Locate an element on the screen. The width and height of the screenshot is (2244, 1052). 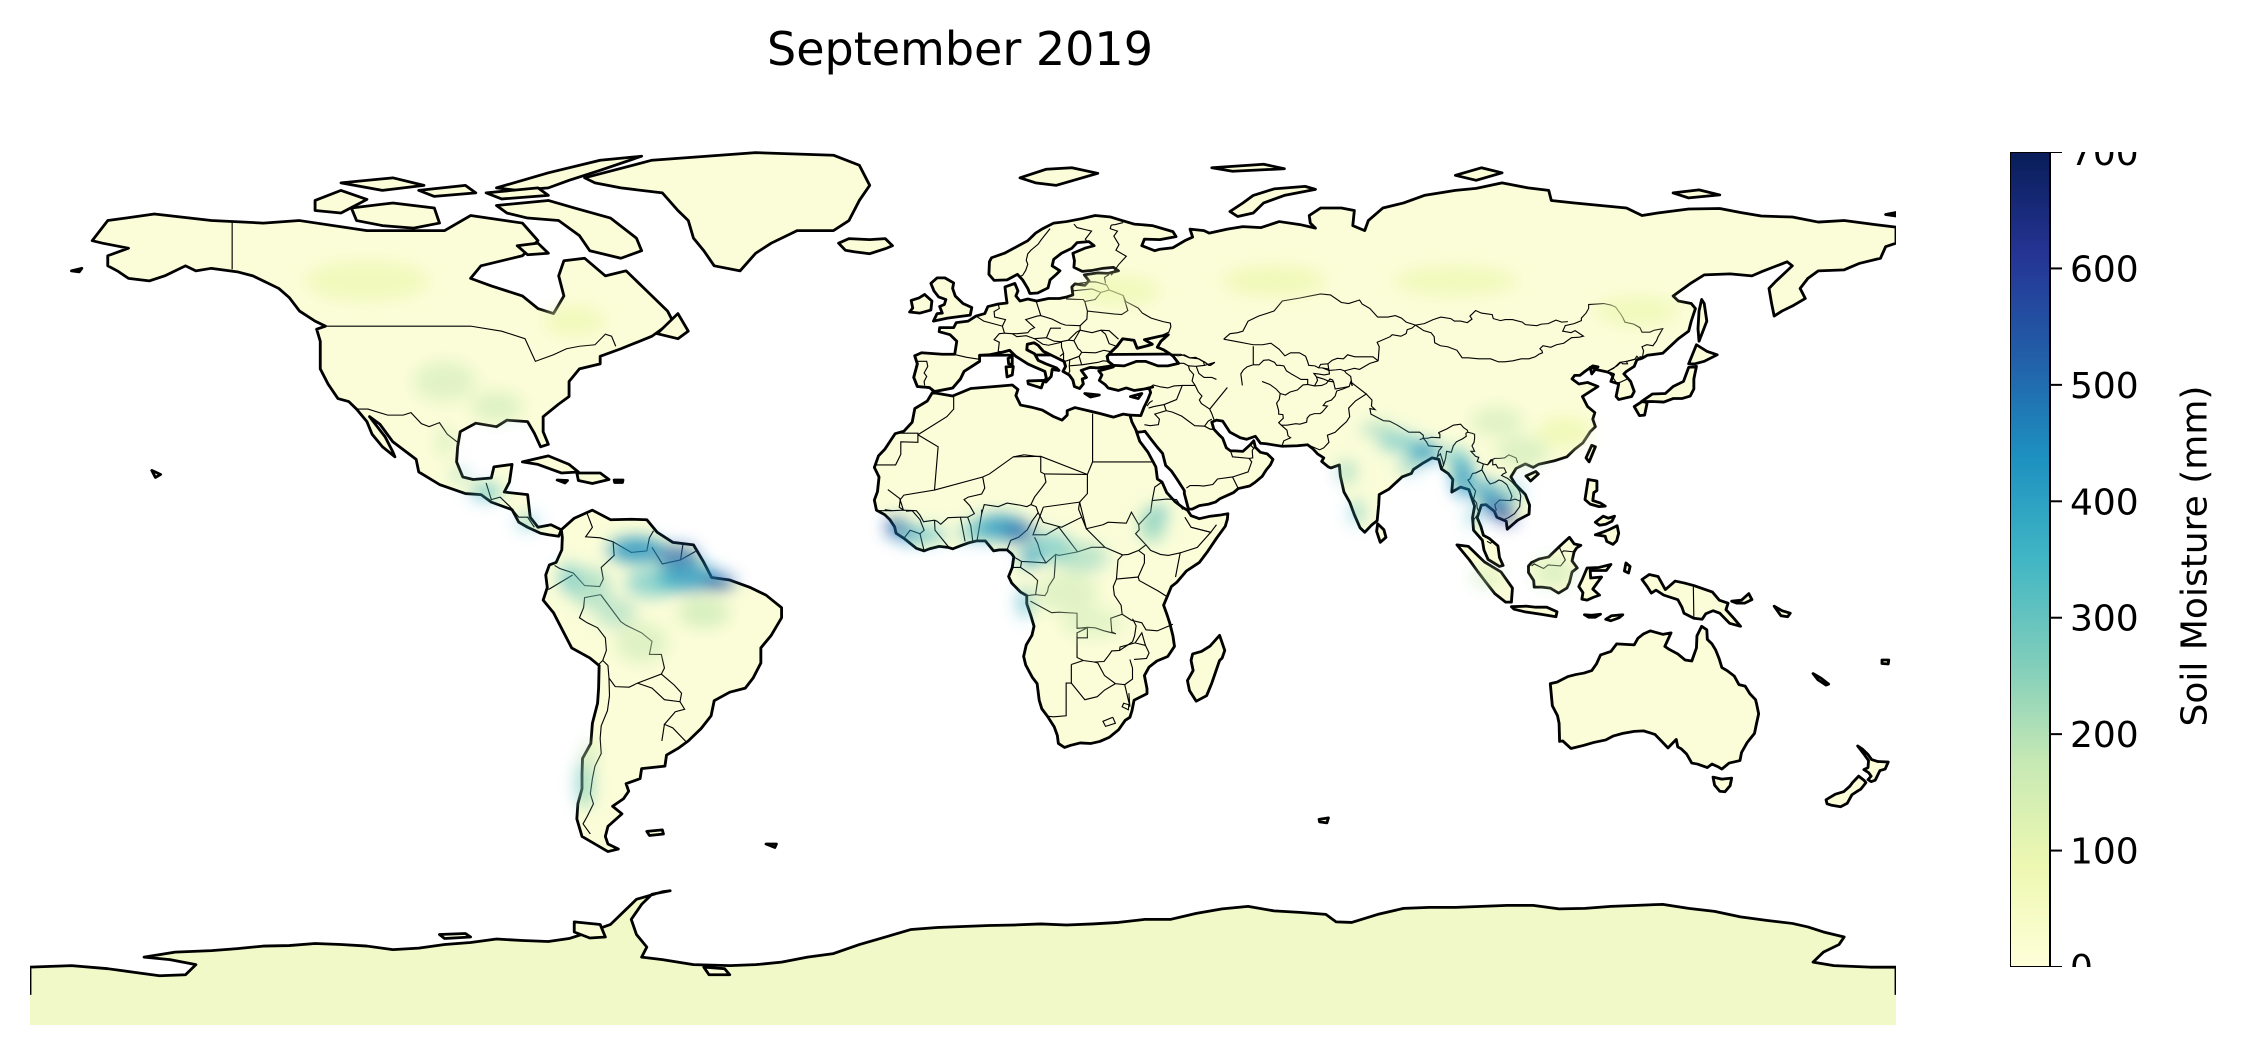
hainan is located at coordinates (1532, 476).